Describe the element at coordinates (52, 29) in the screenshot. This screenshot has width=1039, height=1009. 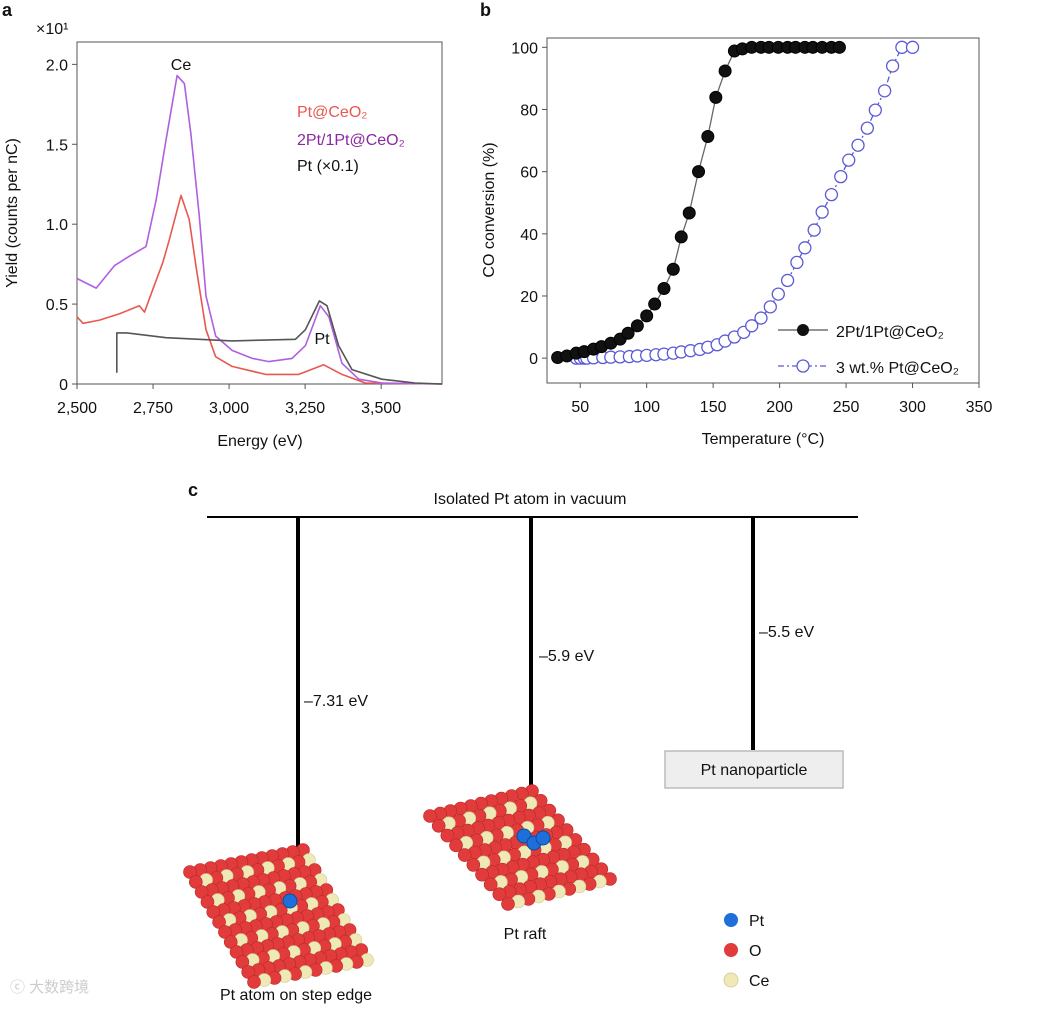
I see `y-multiplier: ×10¹` at that location.